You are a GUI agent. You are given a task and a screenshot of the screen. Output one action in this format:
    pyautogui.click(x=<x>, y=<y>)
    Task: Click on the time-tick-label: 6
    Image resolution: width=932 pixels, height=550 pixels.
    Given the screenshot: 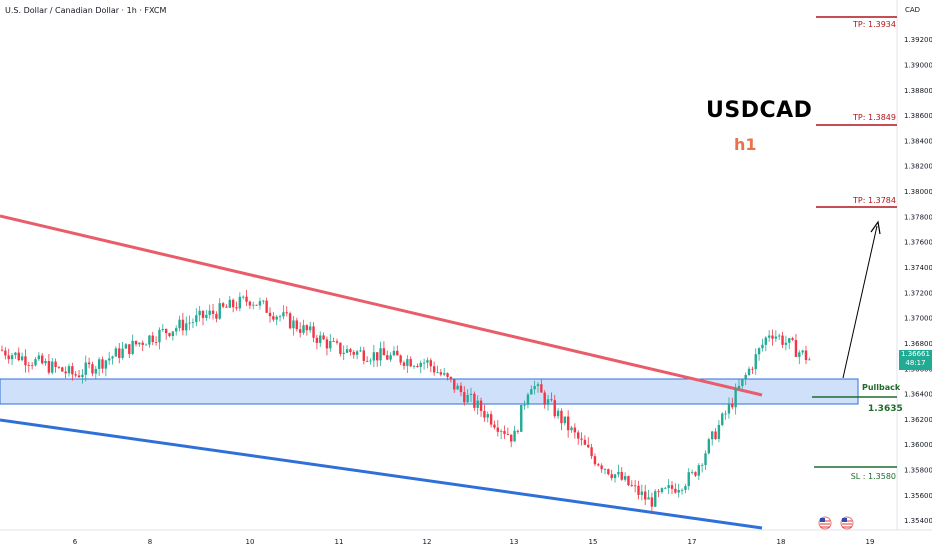 What is the action you would take?
    pyautogui.click(x=75, y=542)
    